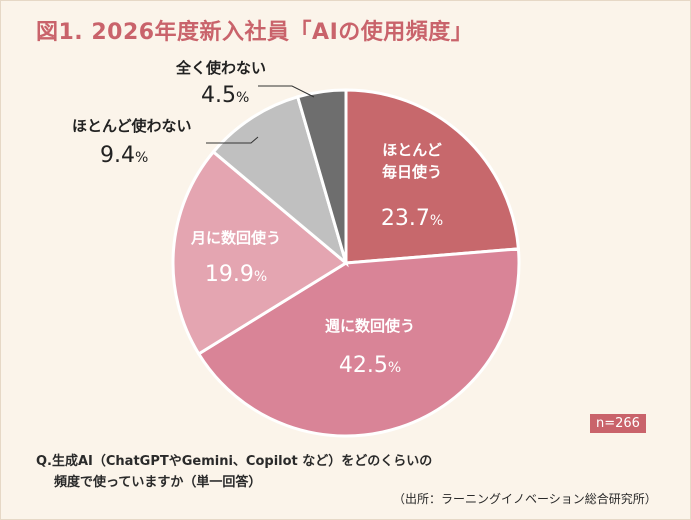  I want to click on slice-value: 19.9%, so click(236, 274).